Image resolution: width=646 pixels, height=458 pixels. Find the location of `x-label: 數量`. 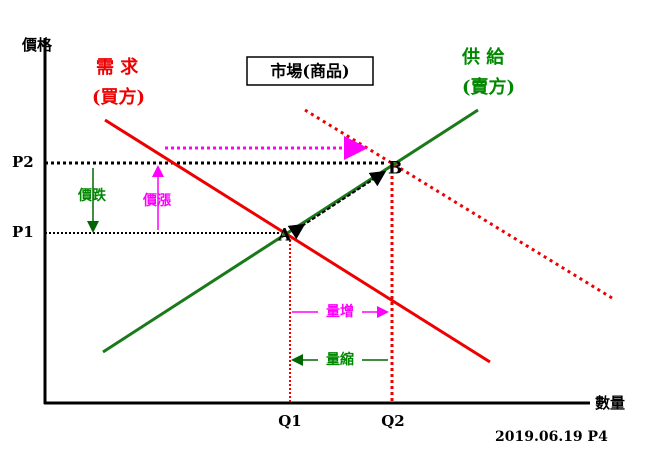

x-label: 數量 is located at coordinates (610, 403).